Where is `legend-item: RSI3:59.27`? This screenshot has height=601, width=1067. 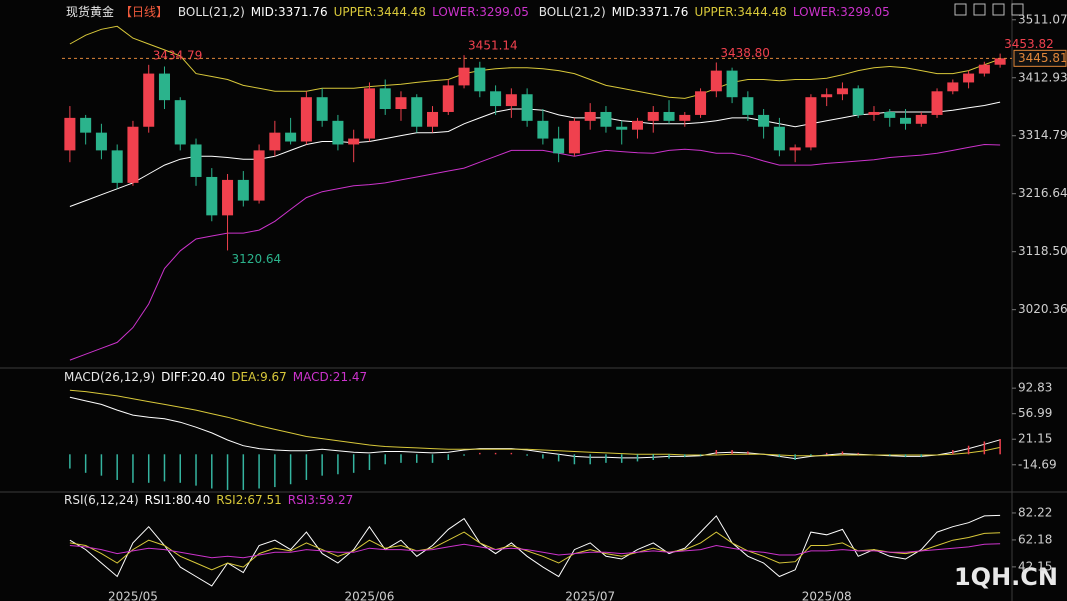
legend-item: RSI3:59.27 is located at coordinates (320, 500).